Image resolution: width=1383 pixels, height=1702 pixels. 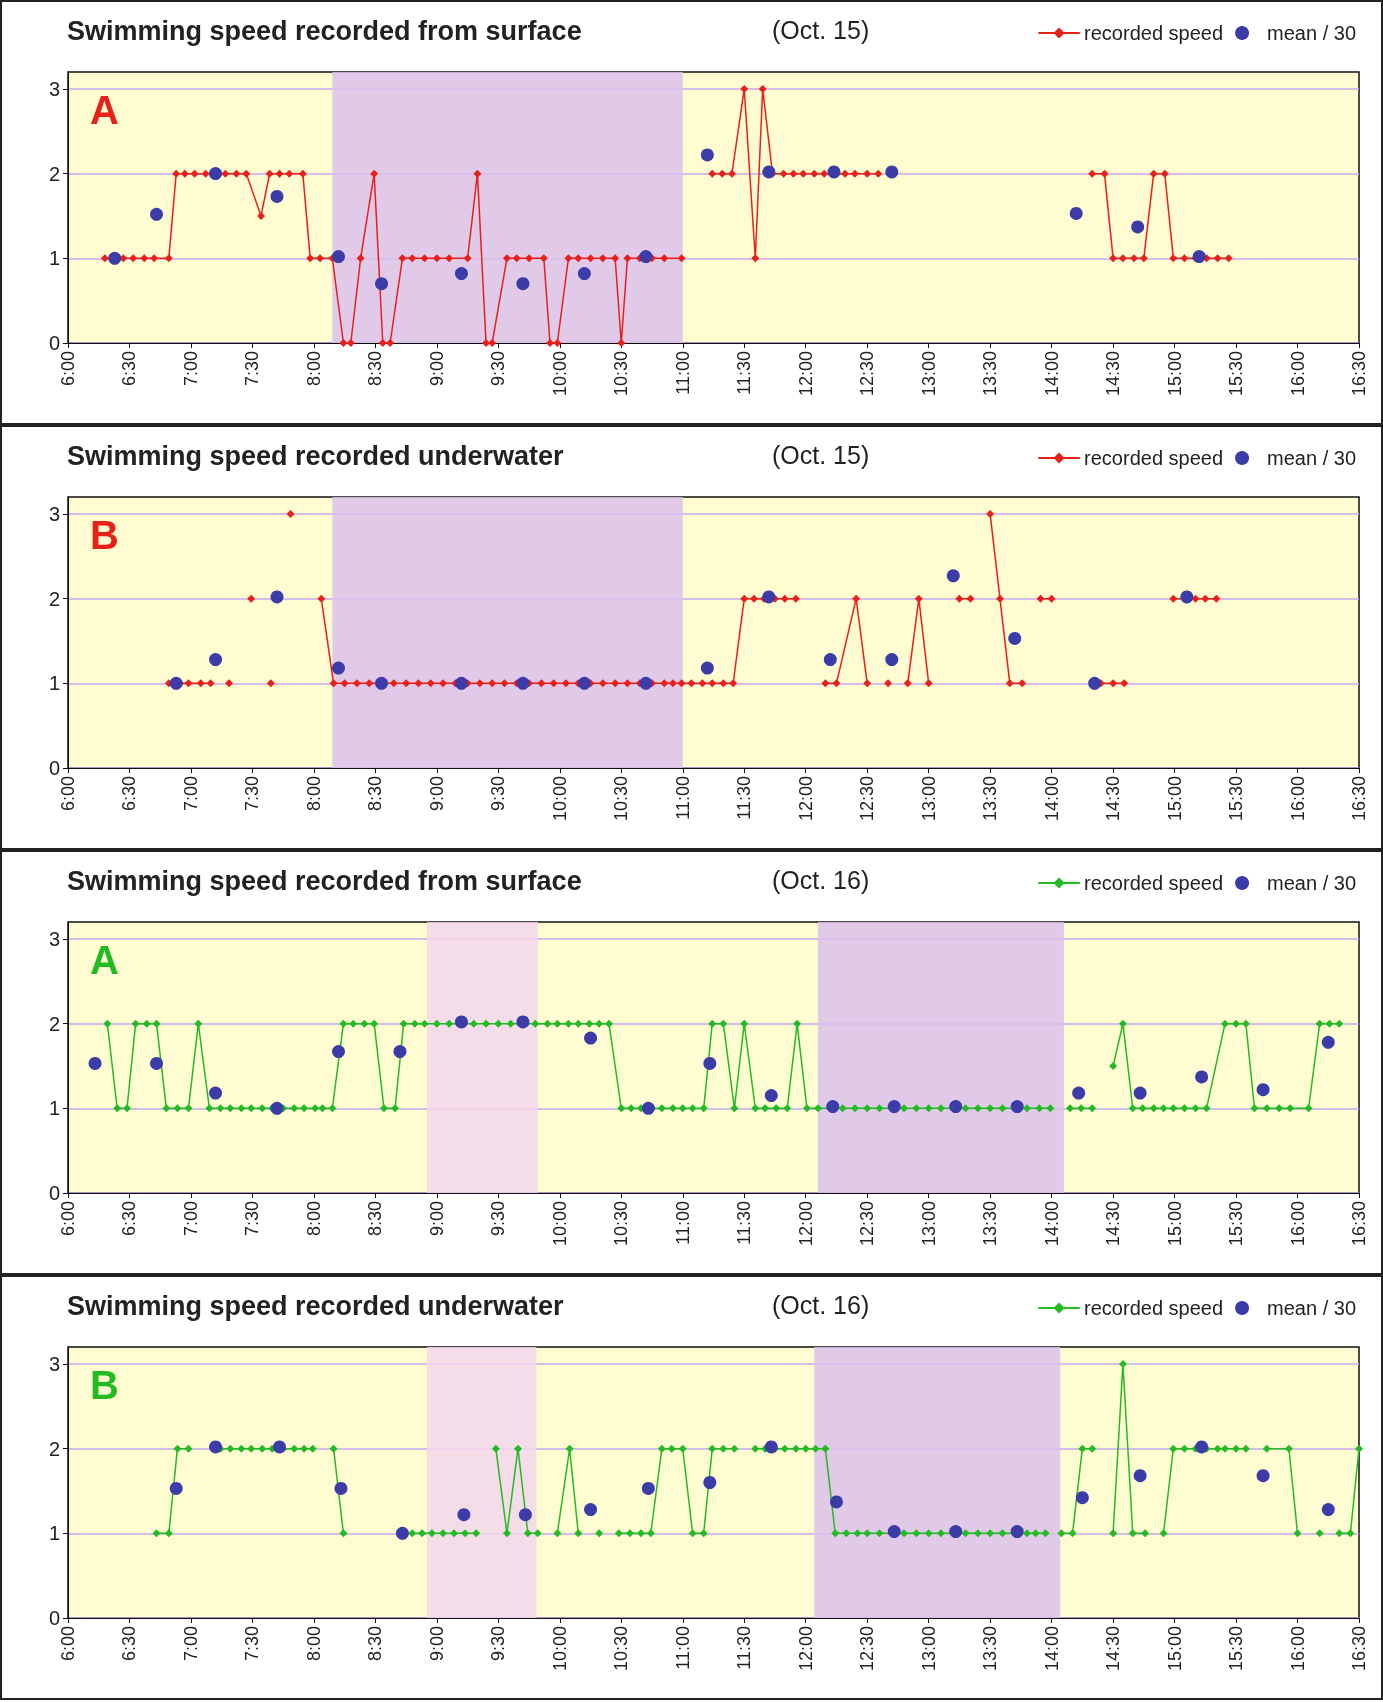 I want to click on annotation: B, so click(x=104, y=535).